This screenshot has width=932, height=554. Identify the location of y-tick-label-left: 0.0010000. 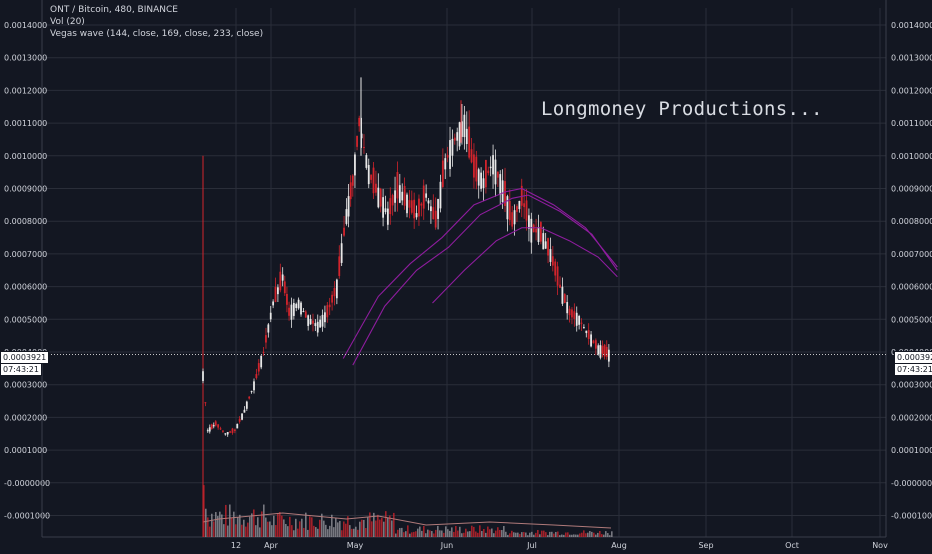
(25, 156).